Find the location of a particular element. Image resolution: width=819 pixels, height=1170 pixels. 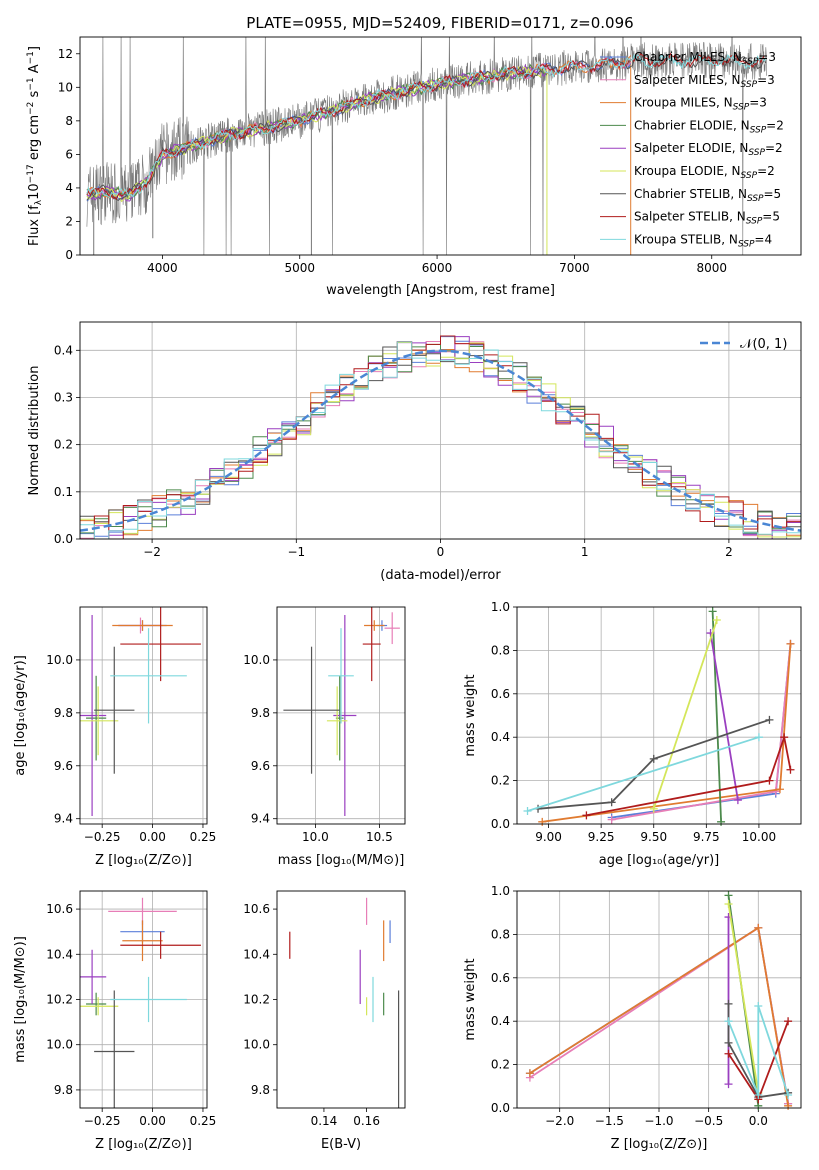

x-axis-label: age [log₁₀(age/yr)] is located at coordinates (659, 860).